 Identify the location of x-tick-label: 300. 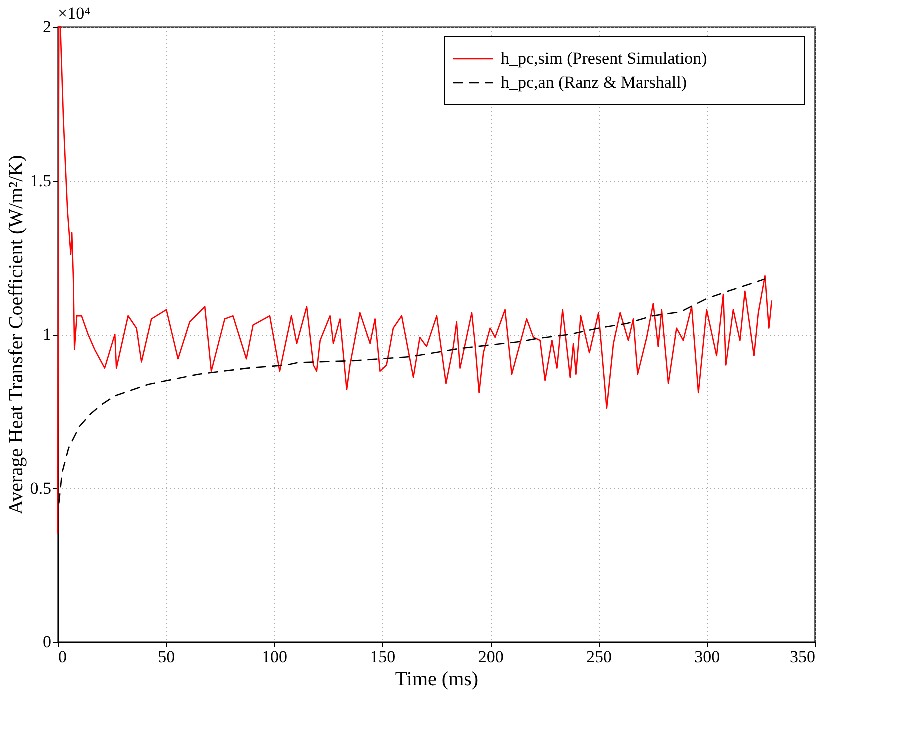
(707, 657).